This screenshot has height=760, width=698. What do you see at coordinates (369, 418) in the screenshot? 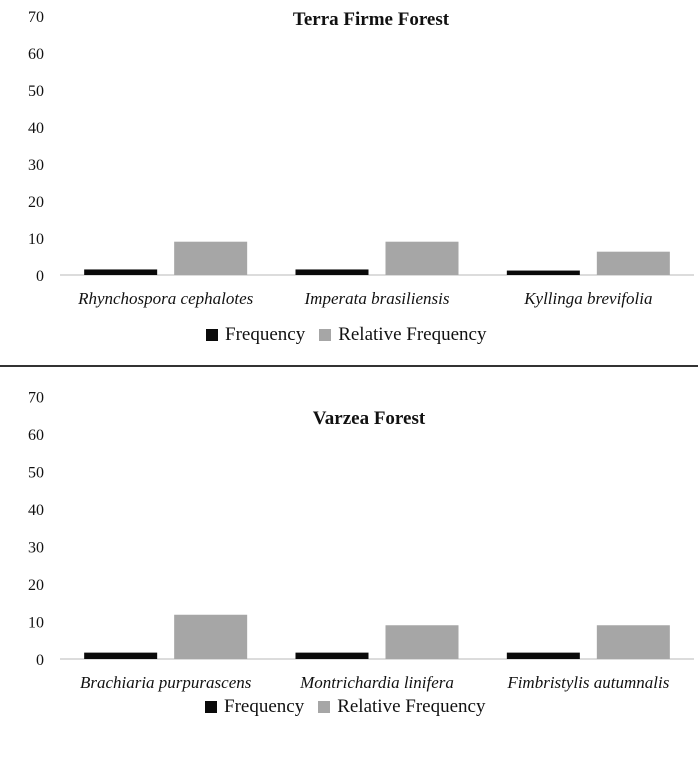
I see `chart-title: Varzea Forest` at bounding box center [369, 418].